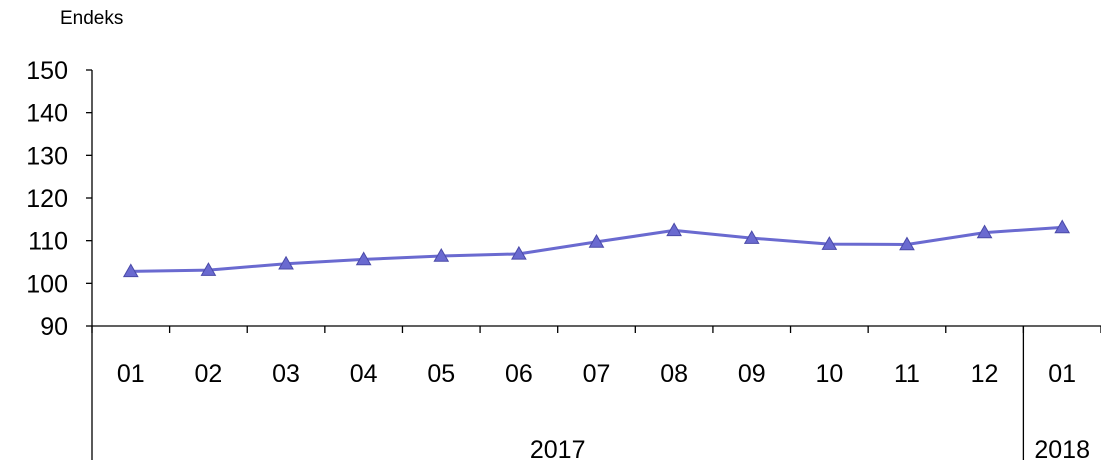 The height and width of the screenshot is (464, 1101). I want to click on y-tick-label: 130, so click(47, 156).